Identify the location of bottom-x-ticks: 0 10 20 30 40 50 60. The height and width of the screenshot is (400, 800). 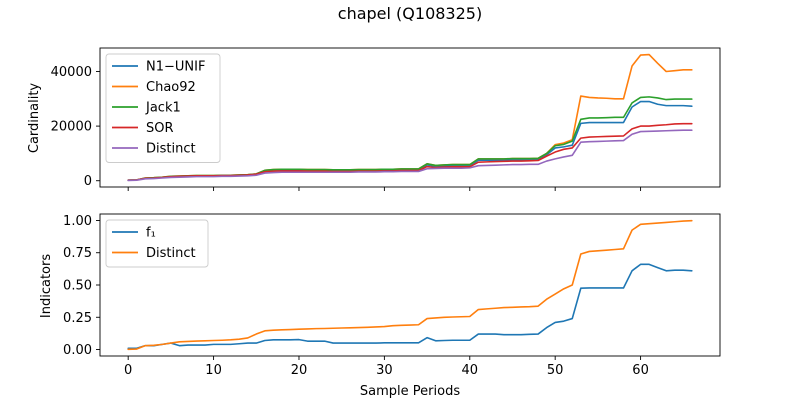
(386, 367).